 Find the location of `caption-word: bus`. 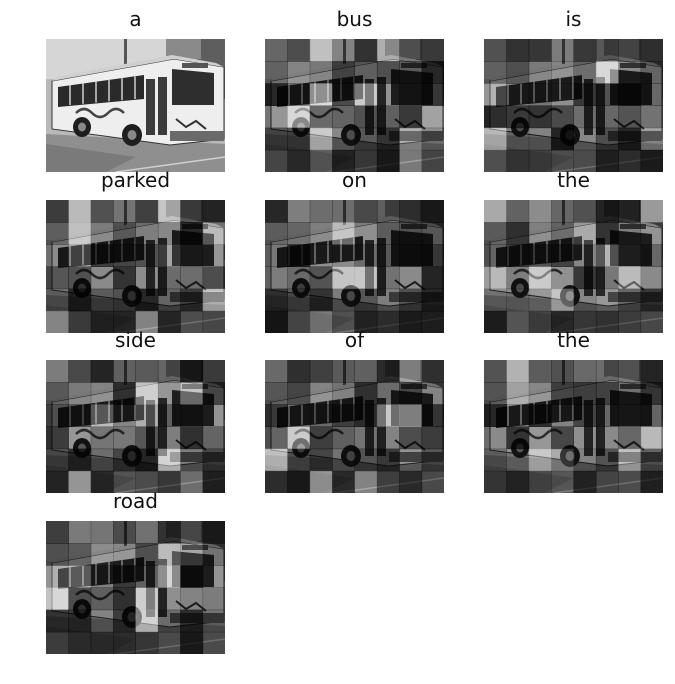

caption-word: bus is located at coordinates (354, 19).